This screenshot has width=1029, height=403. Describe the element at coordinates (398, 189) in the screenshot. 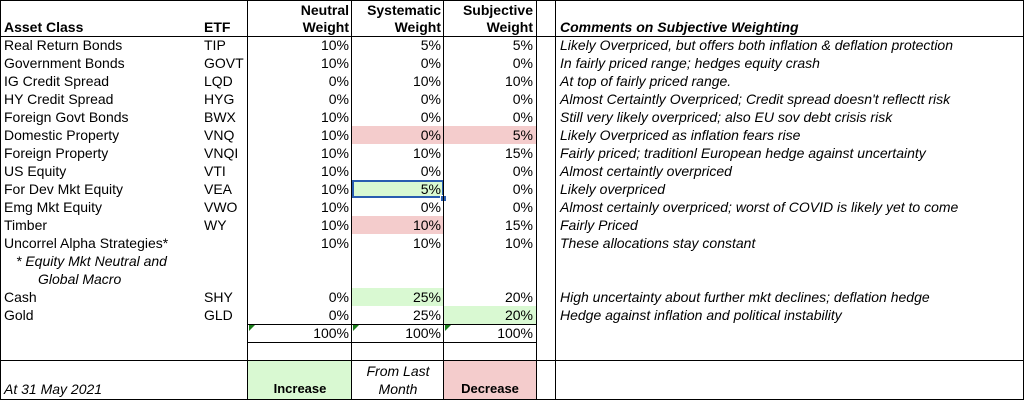

I see `selected-cell-systematic: 5%` at that location.